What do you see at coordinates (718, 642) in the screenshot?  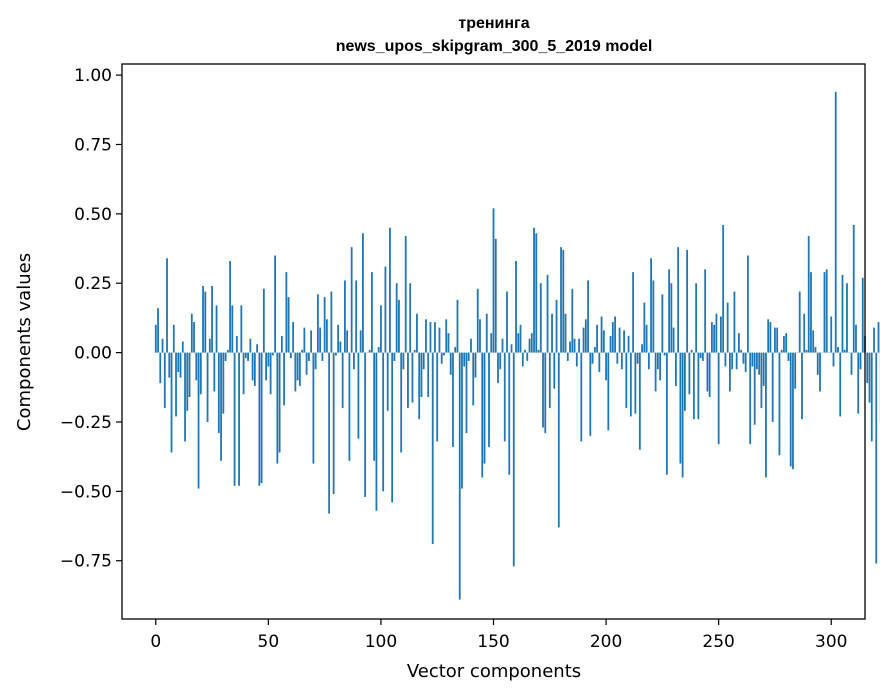 I see `x-tick-label: 250` at bounding box center [718, 642].